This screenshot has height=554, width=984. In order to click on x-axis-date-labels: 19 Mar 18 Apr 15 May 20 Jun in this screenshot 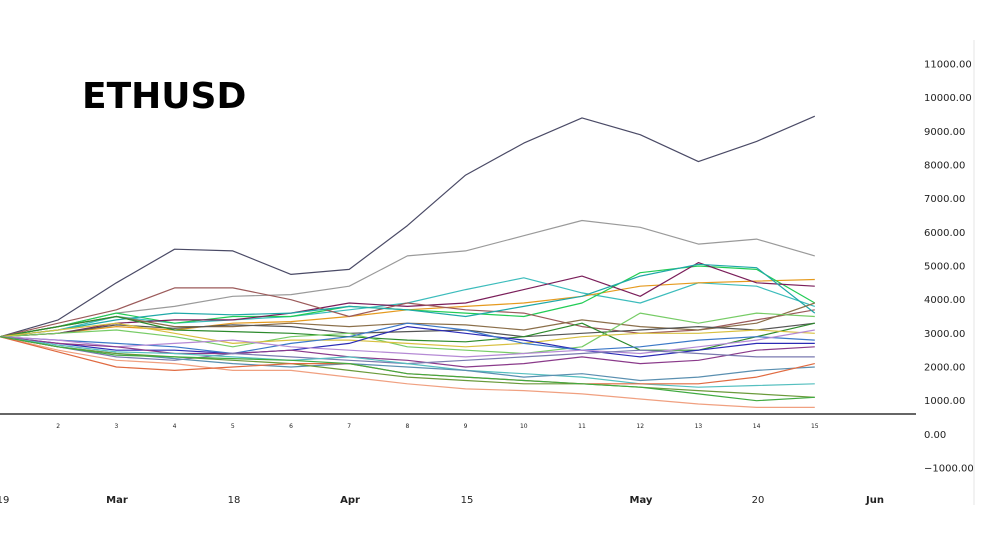, I will do `click(442, 500)`.